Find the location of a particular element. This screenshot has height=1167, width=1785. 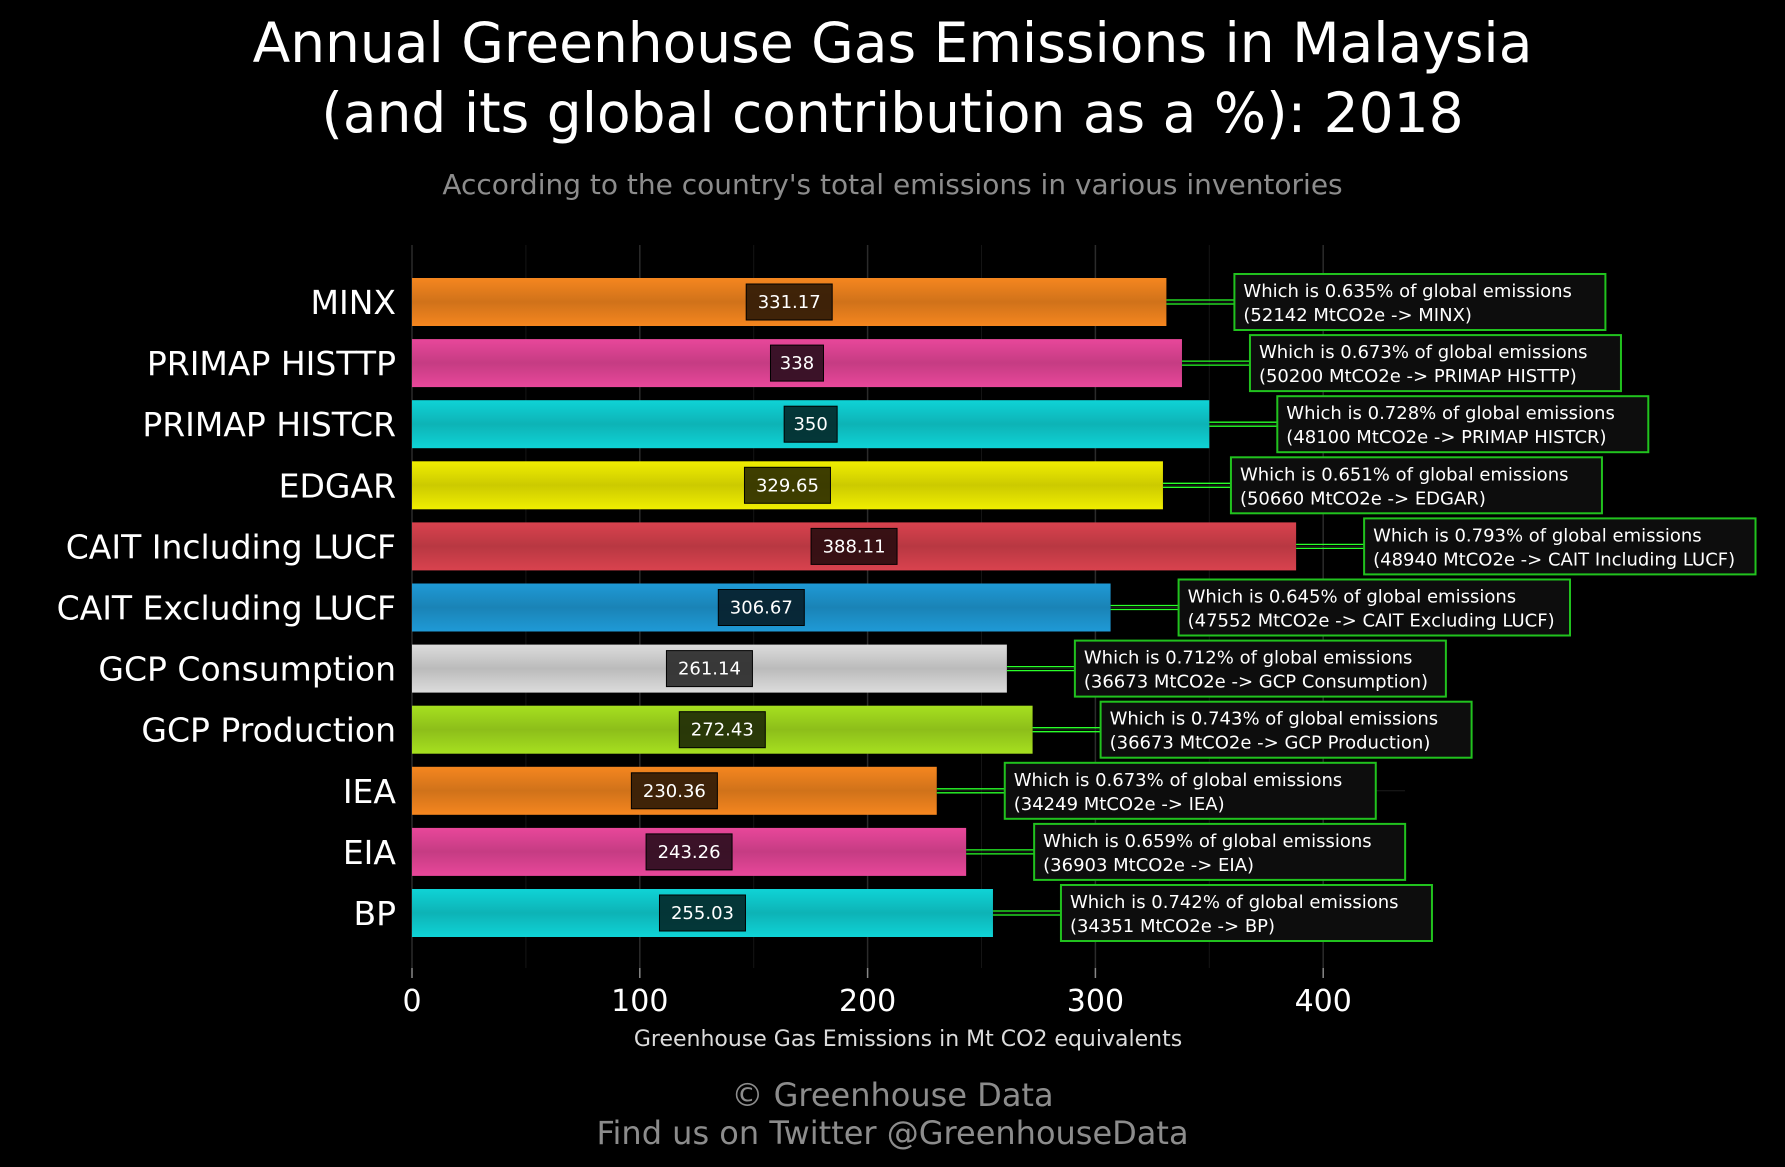

annotation-line-2: (47552 MtCO2e -> CAIT Excluding LUCF) is located at coordinates (1371, 621).